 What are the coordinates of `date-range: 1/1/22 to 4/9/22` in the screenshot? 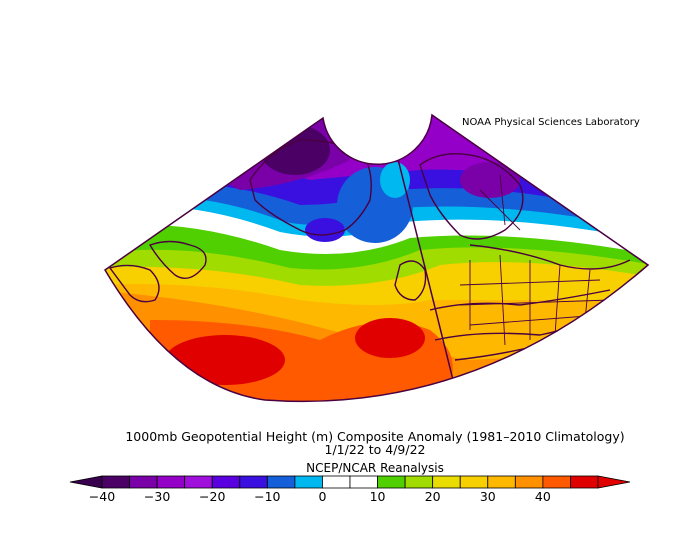 It's located at (375, 449).